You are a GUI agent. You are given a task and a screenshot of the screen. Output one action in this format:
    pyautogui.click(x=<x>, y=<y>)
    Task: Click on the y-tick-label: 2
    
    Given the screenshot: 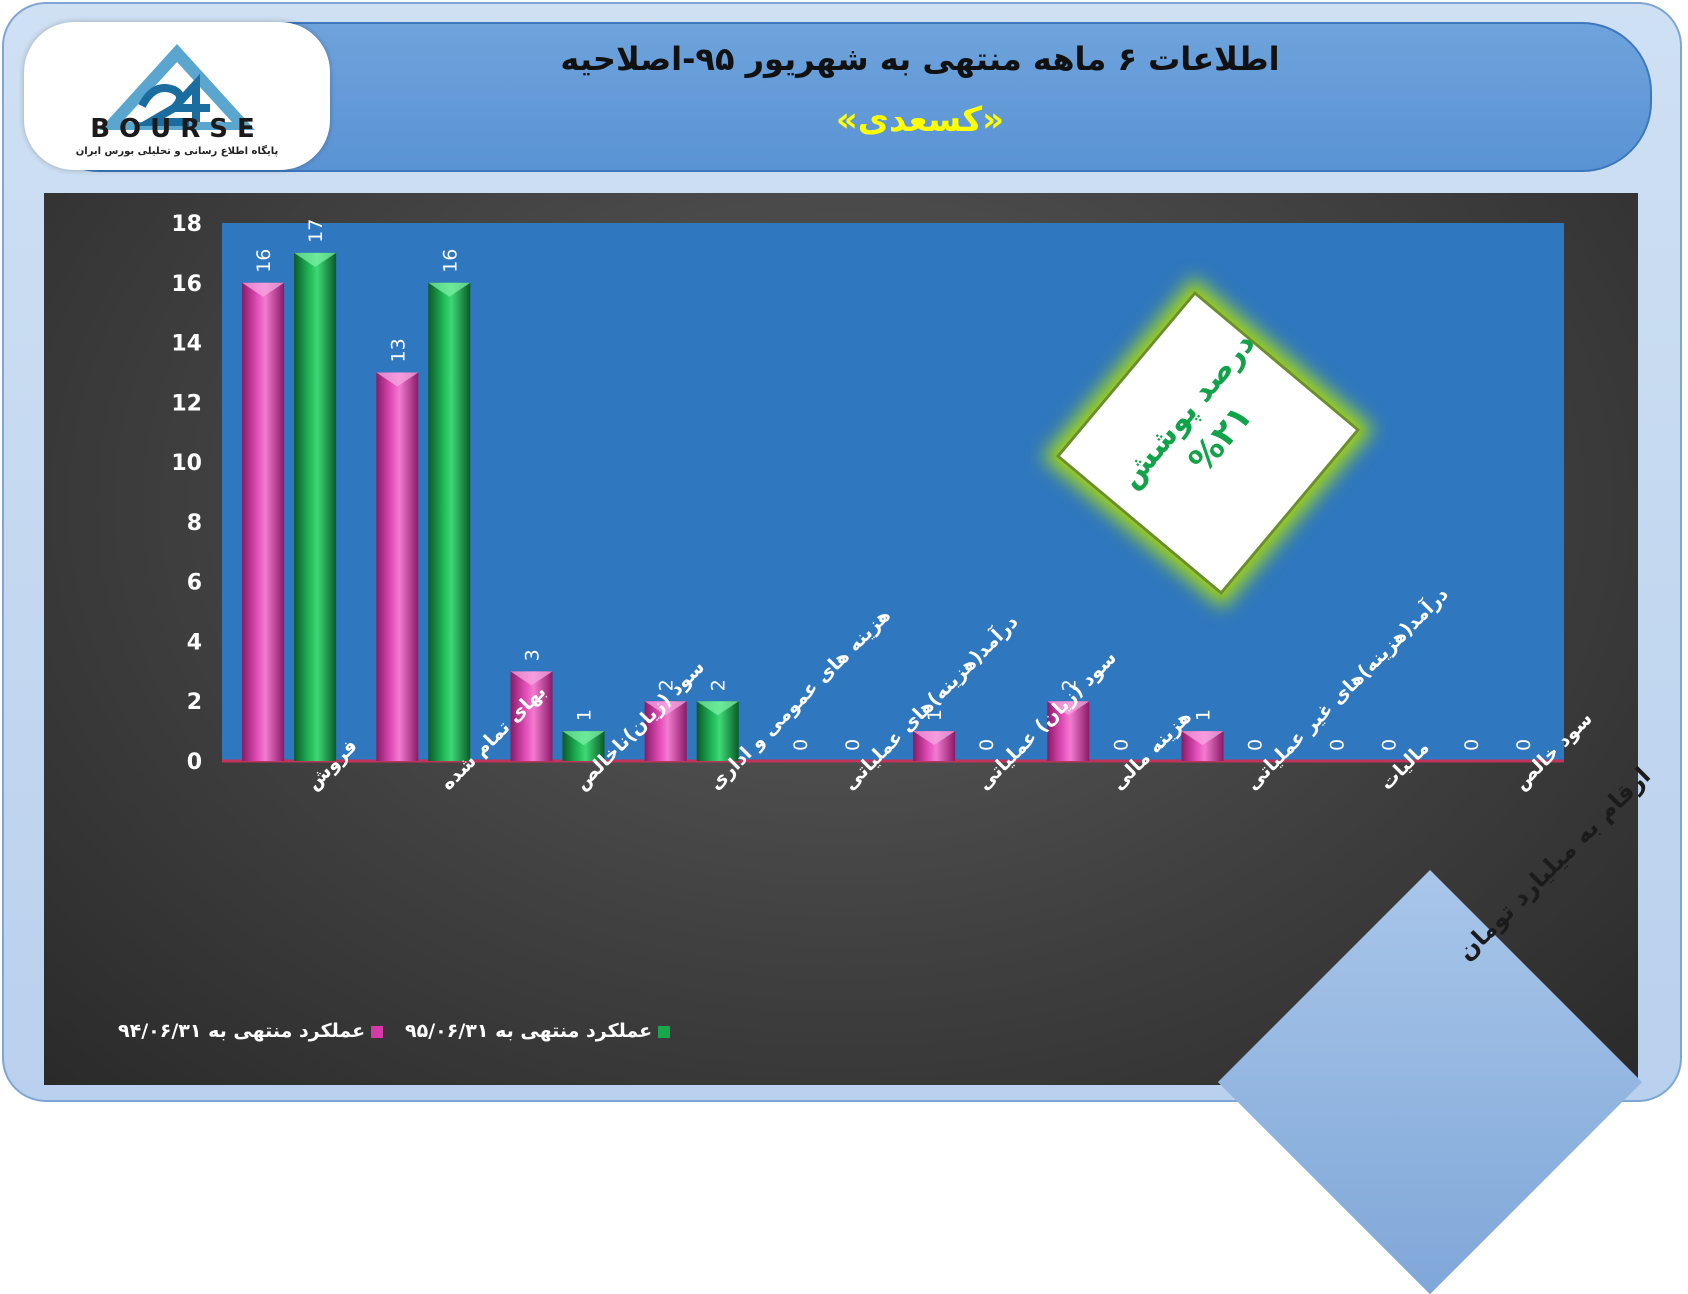 What is the action you would take?
    pyautogui.click(x=194, y=702)
    